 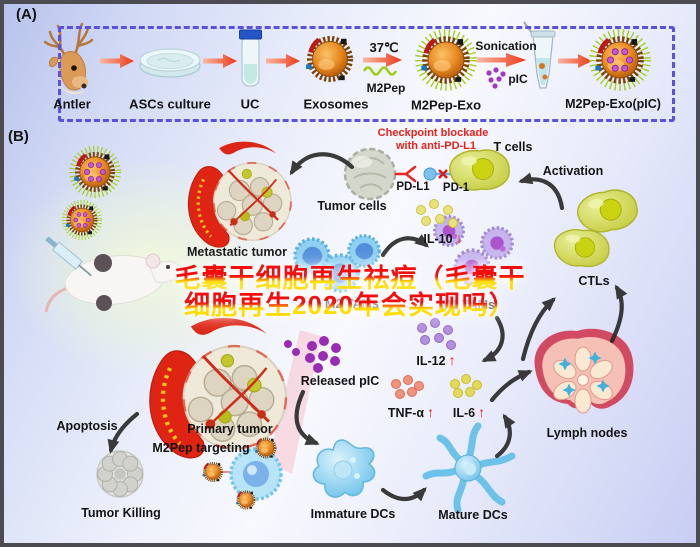 I want to click on ascs-culture-label: ASCs culture, so click(x=170, y=104).